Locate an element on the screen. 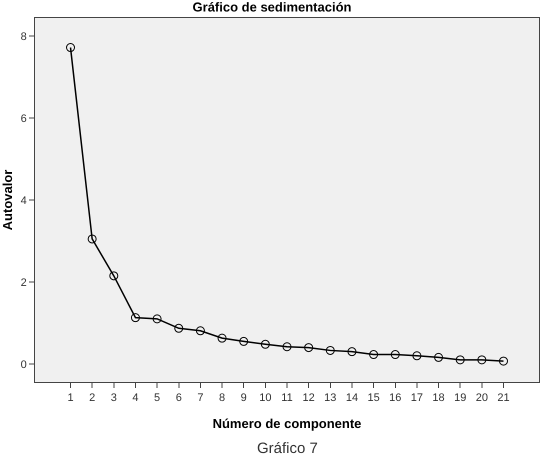  x-tick-label: 15 is located at coordinates (373, 398).